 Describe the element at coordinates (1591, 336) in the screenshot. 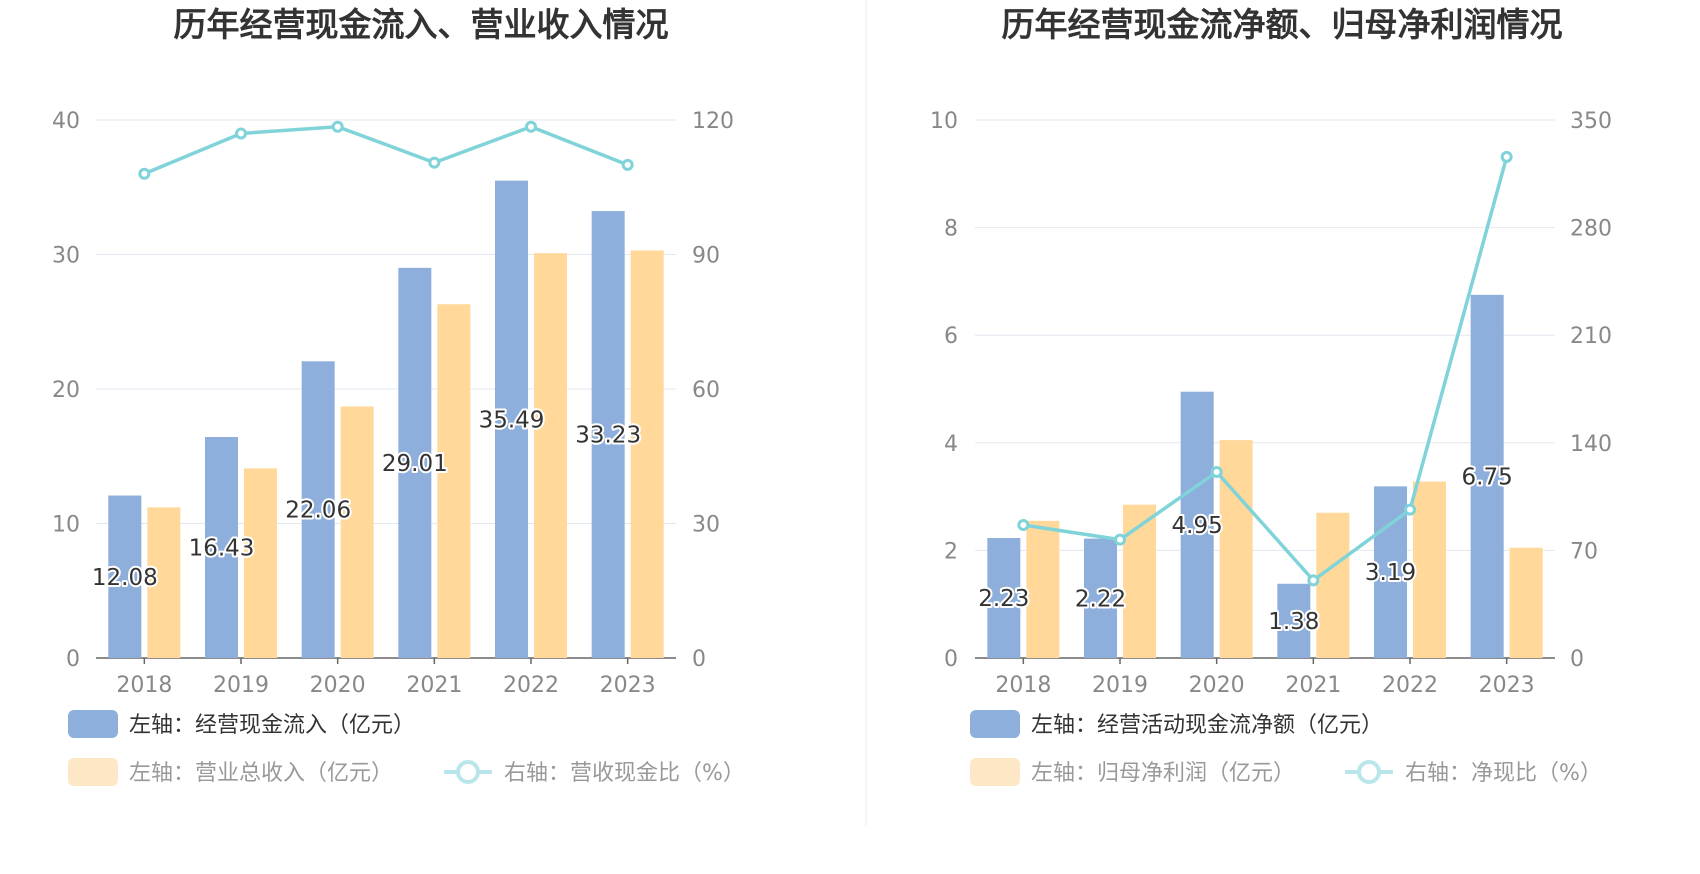

I see `right-axis-tick-label: 210` at that location.